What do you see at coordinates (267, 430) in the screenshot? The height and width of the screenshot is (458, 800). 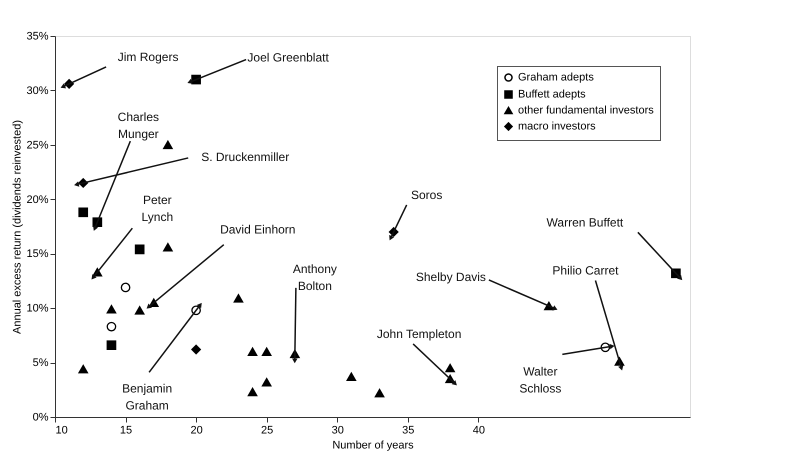 I see `x-tick-label: 25` at bounding box center [267, 430].